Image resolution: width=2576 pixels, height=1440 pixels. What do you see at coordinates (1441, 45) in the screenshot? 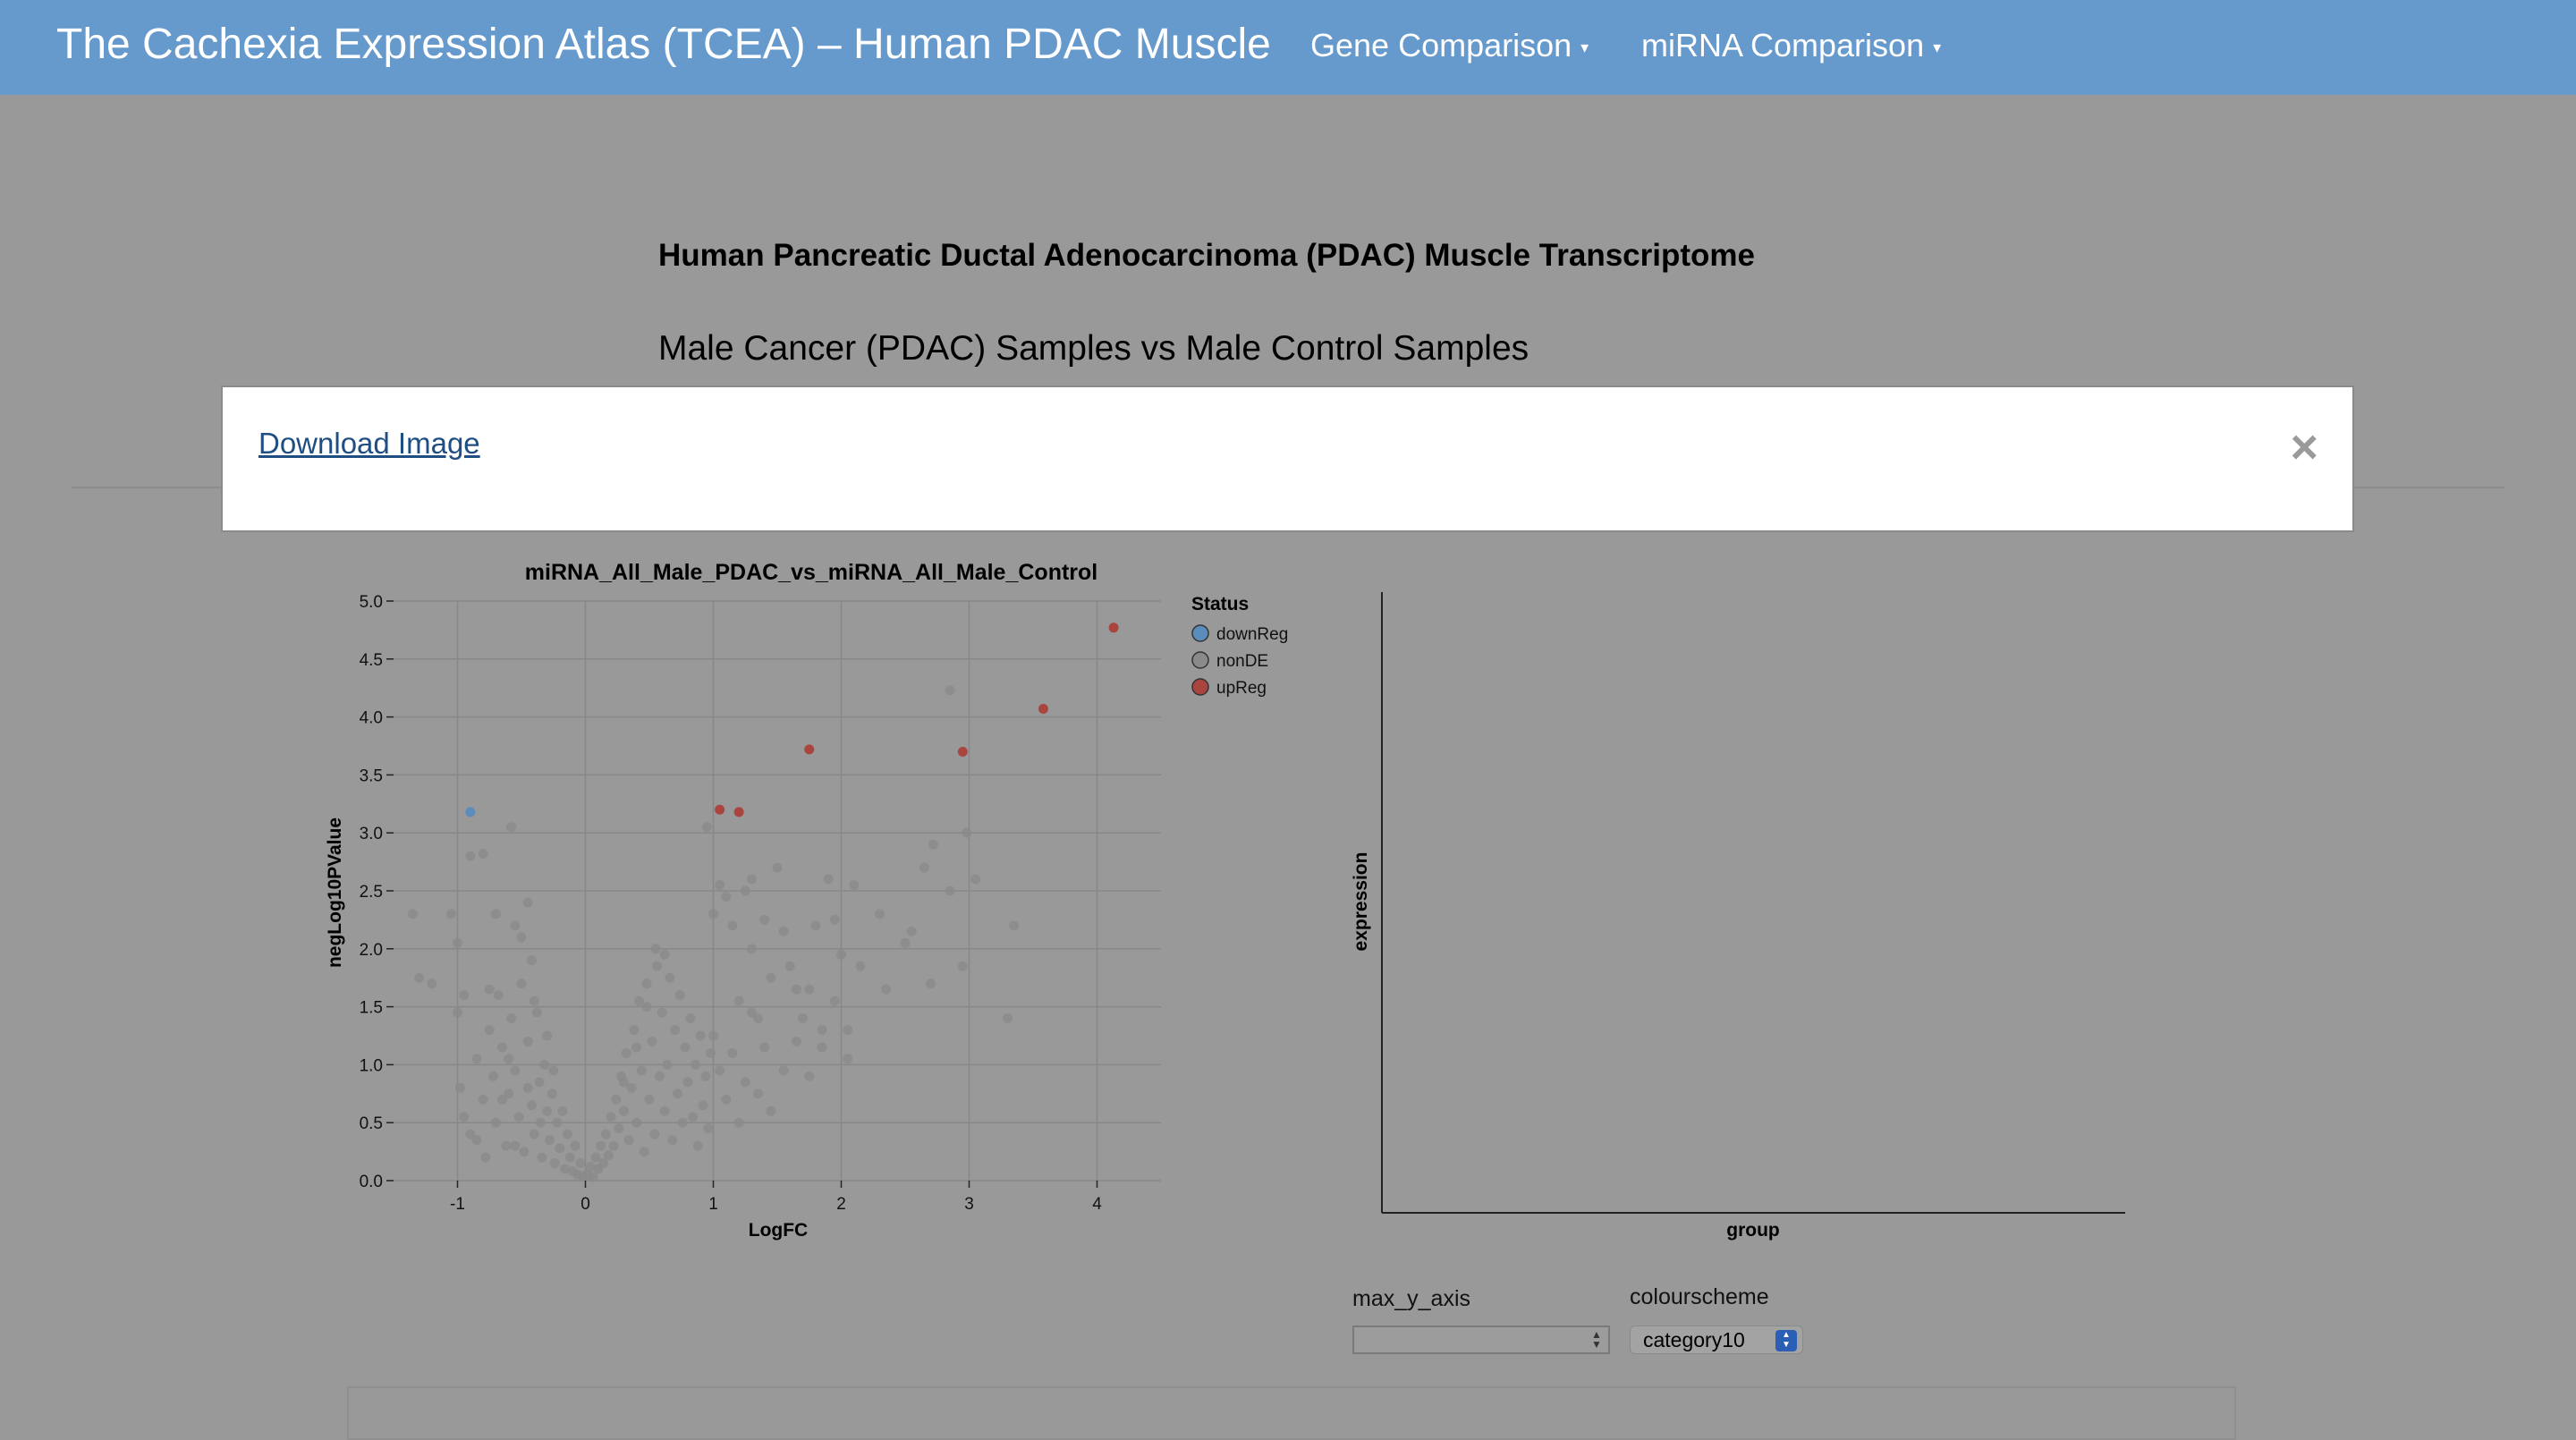
I see `gene-comparison-label: Gene Comparison` at bounding box center [1441, 45].